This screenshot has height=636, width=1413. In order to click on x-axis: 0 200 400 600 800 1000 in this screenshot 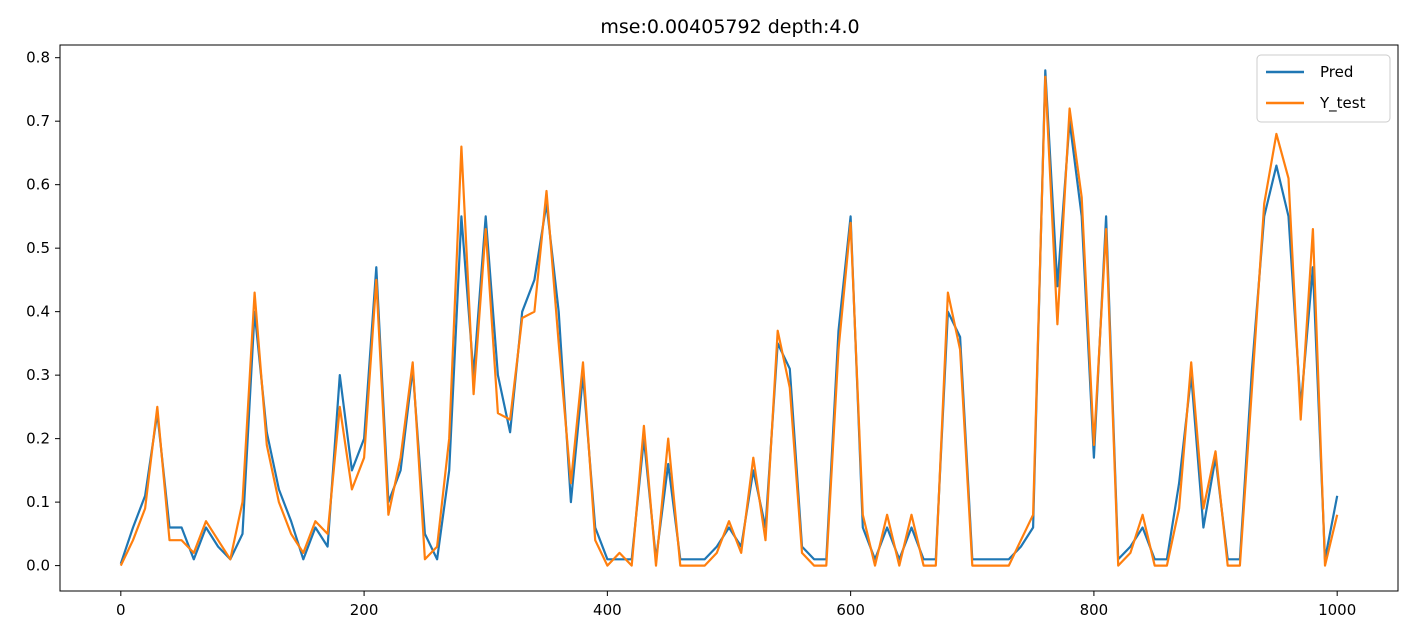, I will do `click(736, 605)`.